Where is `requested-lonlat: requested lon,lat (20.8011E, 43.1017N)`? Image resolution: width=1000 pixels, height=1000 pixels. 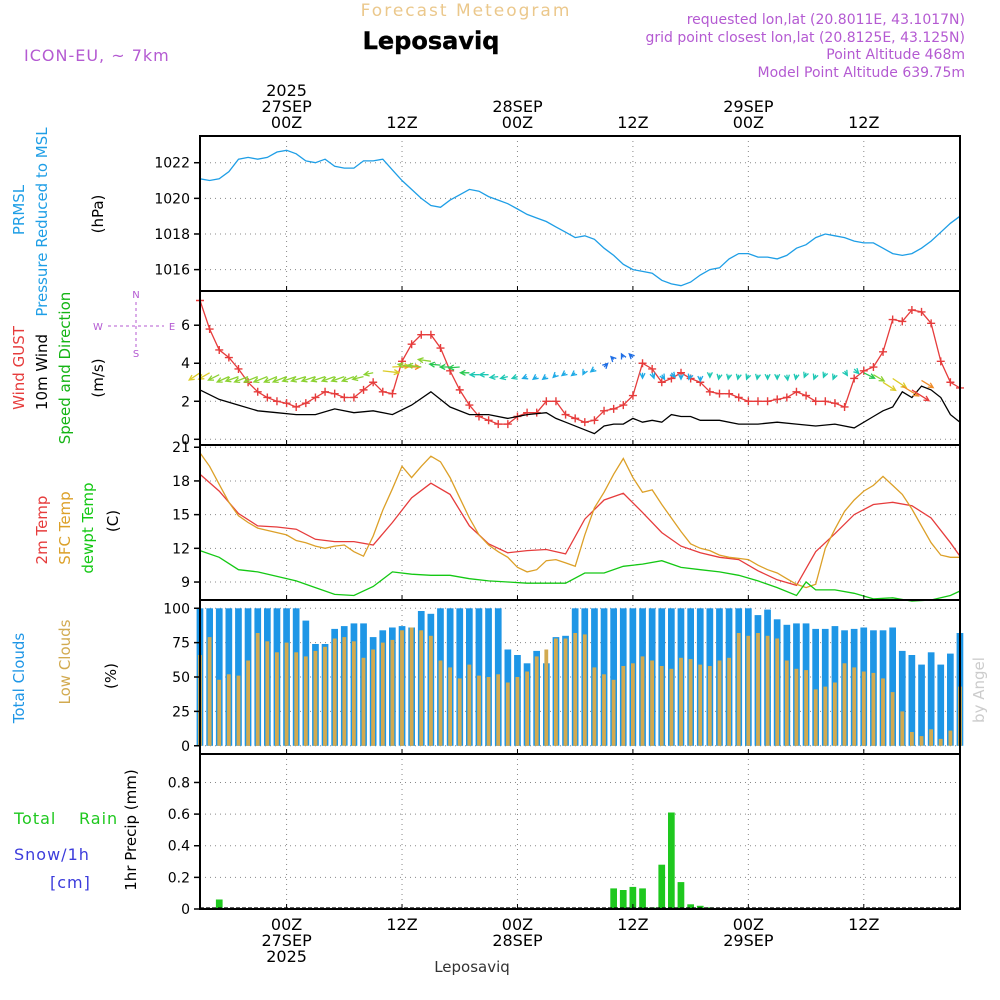
requested-lonlat: requested lon,lat (20.8011E, 43.1017N) is located at coordinates (826, 20).